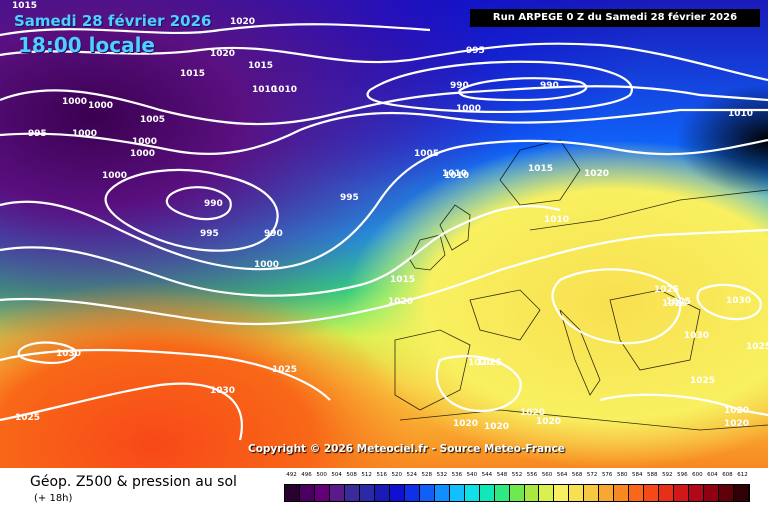 This screenshot has width=768, height=512. Describe the element at coordinates (697, 475) in the screenshot. I see `scale-tick-label: 600` at that location.